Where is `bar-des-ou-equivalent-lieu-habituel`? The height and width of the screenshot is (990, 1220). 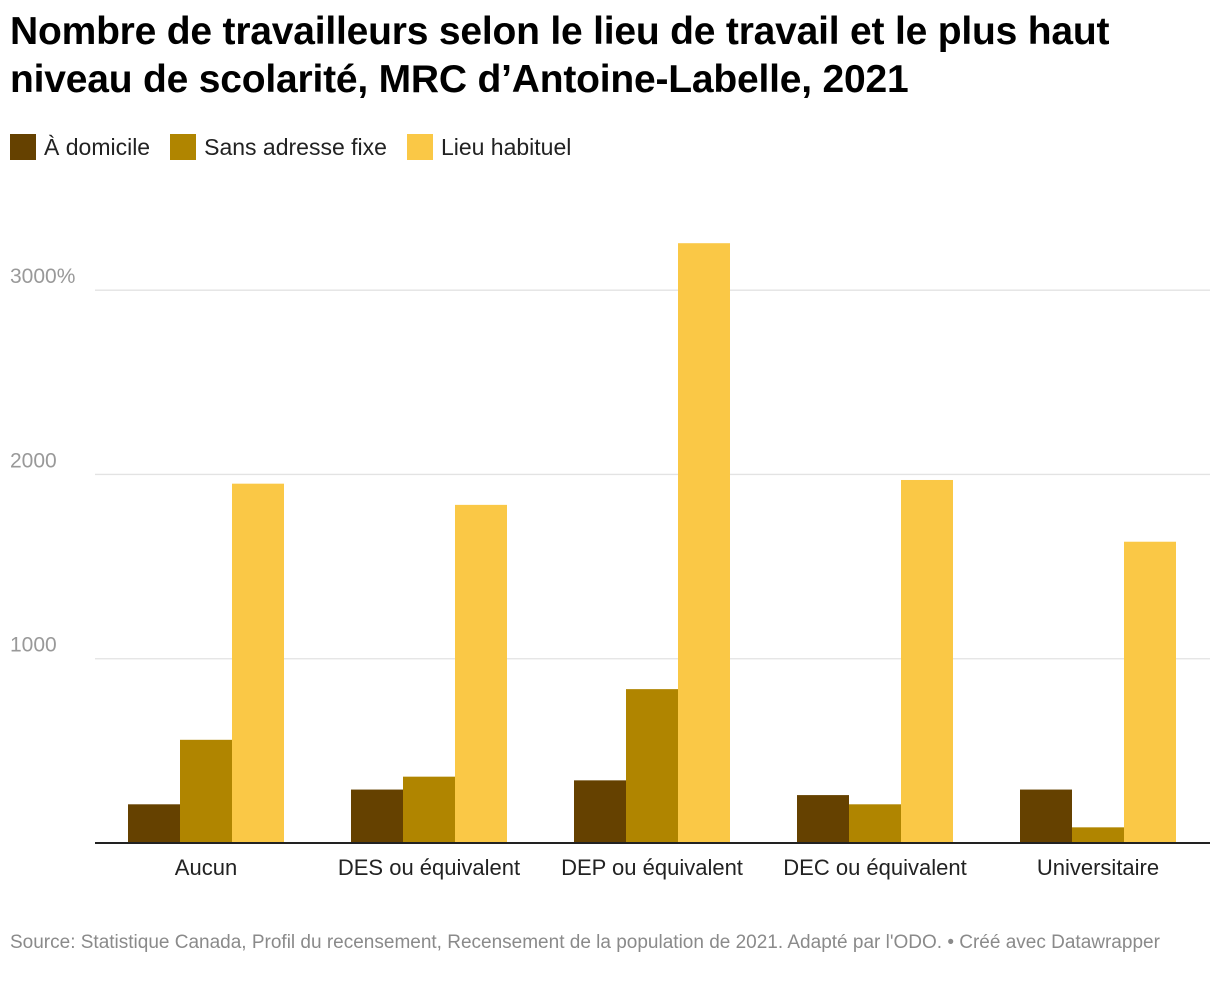
bar-des-ou-equivalent-lieu-habituel is located at coordinates (481, 673).